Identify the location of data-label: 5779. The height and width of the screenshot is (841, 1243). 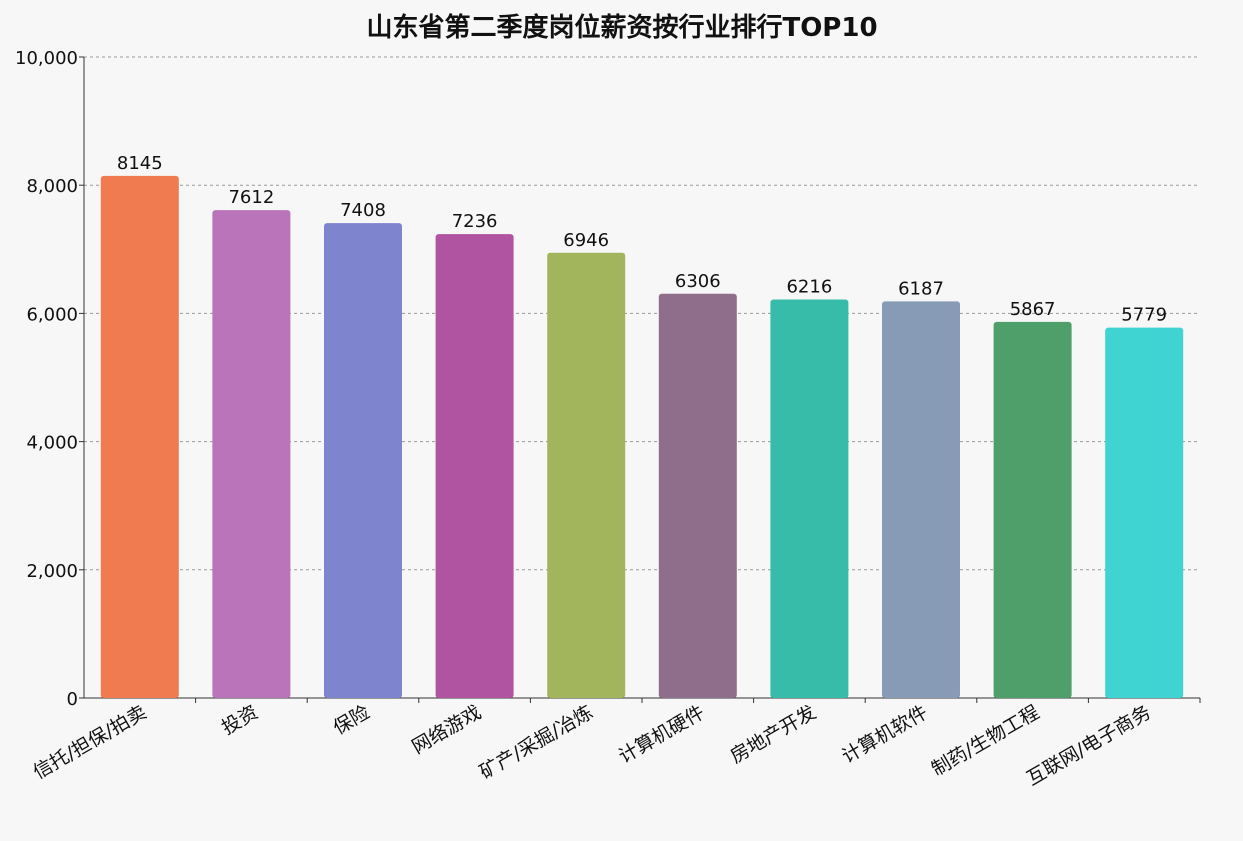
(1144, 315).